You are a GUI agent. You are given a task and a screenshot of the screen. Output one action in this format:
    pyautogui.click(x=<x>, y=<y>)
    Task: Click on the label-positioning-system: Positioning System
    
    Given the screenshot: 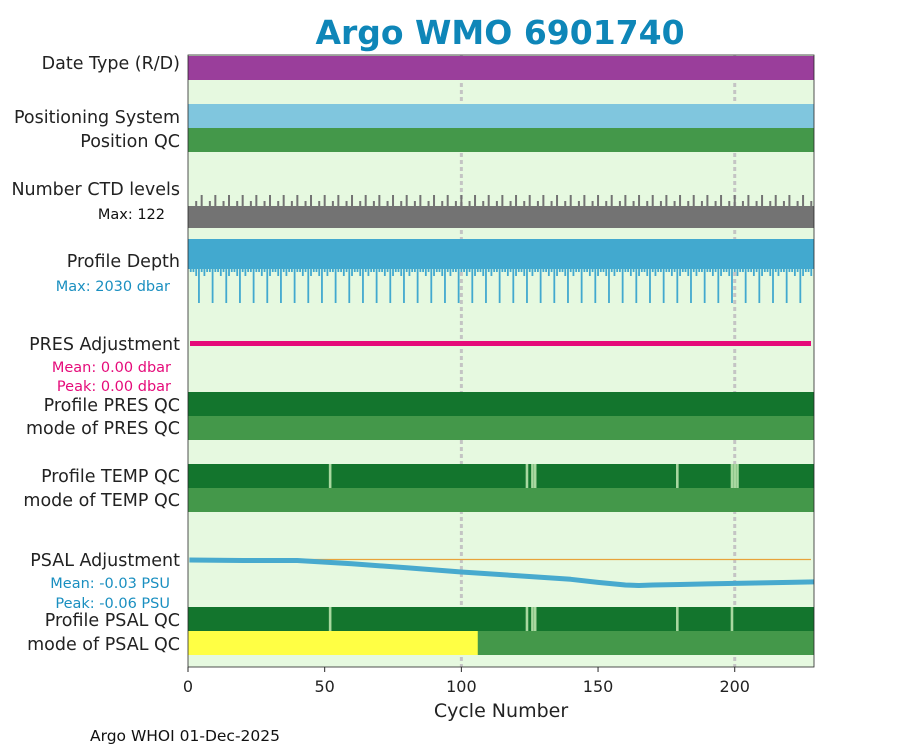 What is the action you would take?
    pyautogui.click(x=97, y=118)
    